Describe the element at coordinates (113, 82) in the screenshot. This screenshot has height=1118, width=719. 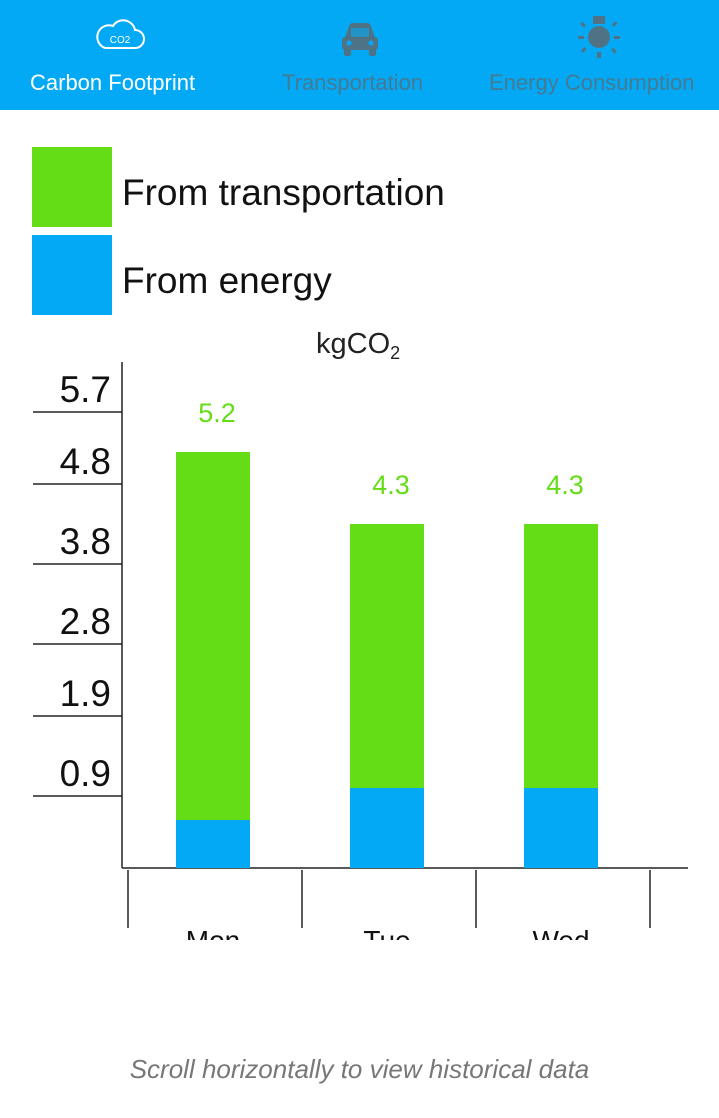
I see `tab-label: Carbon Footprint` at that location.